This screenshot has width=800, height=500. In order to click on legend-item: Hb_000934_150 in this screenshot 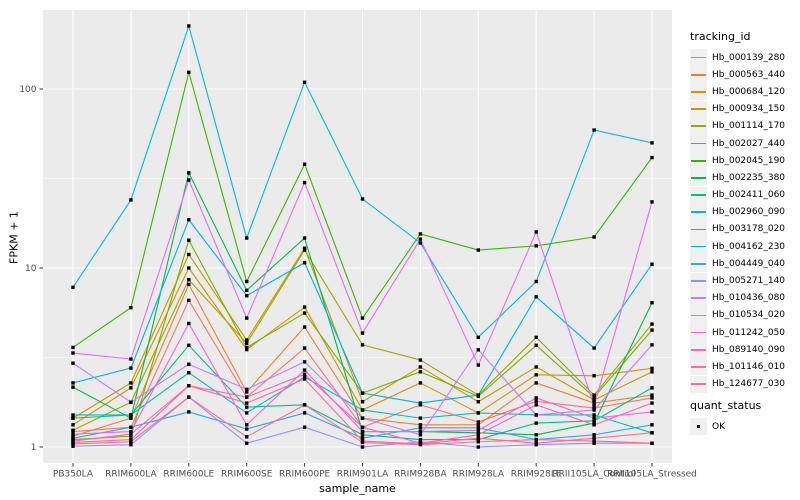, I will do `click(737, 109)`.